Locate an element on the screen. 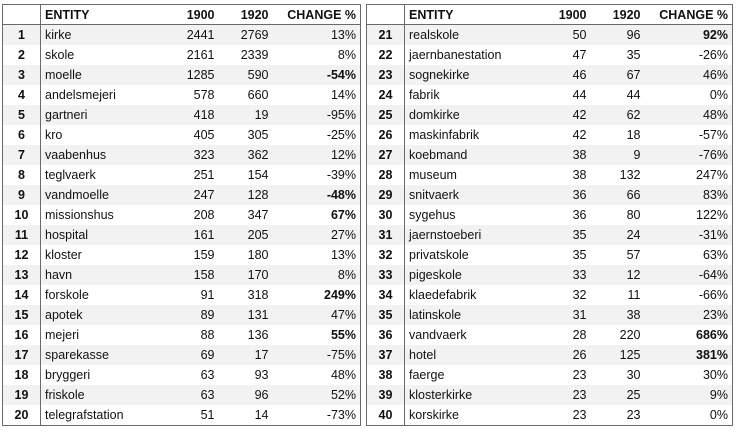 The width and height of the screenshot is (736, 437). value-1920: 12 is located at coordinates (617, 275).